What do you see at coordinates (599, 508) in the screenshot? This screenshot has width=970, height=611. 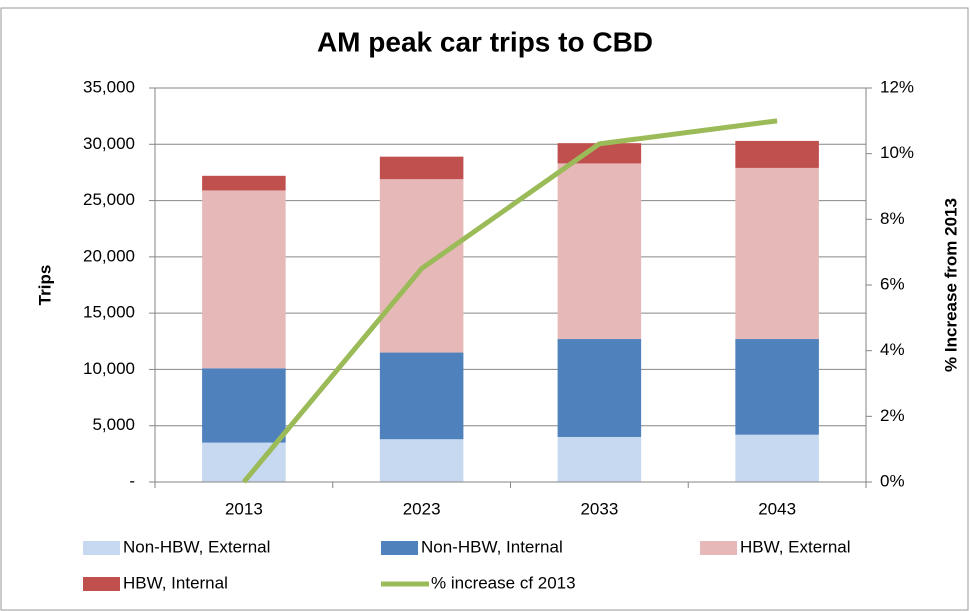 I see `x-tick-label: 2033` at bounding box center [599, 508].